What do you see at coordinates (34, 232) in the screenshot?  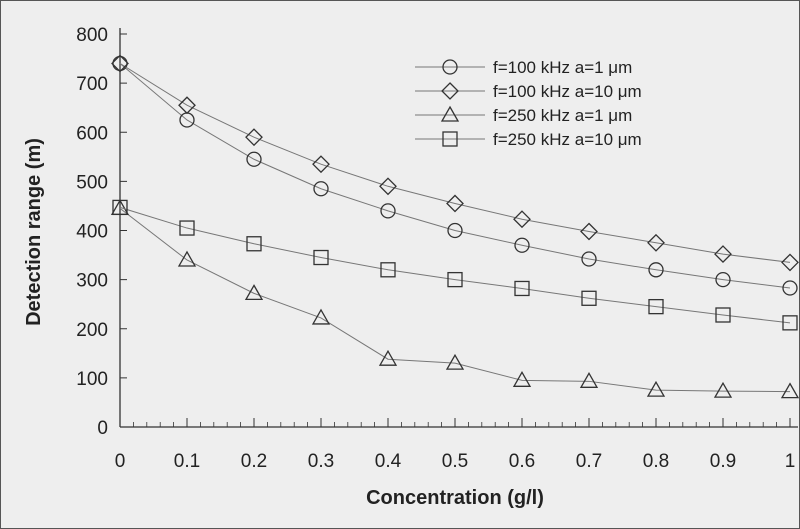 I see `y-axis-title: Detection range (m)` at bounding box center [34, 232].